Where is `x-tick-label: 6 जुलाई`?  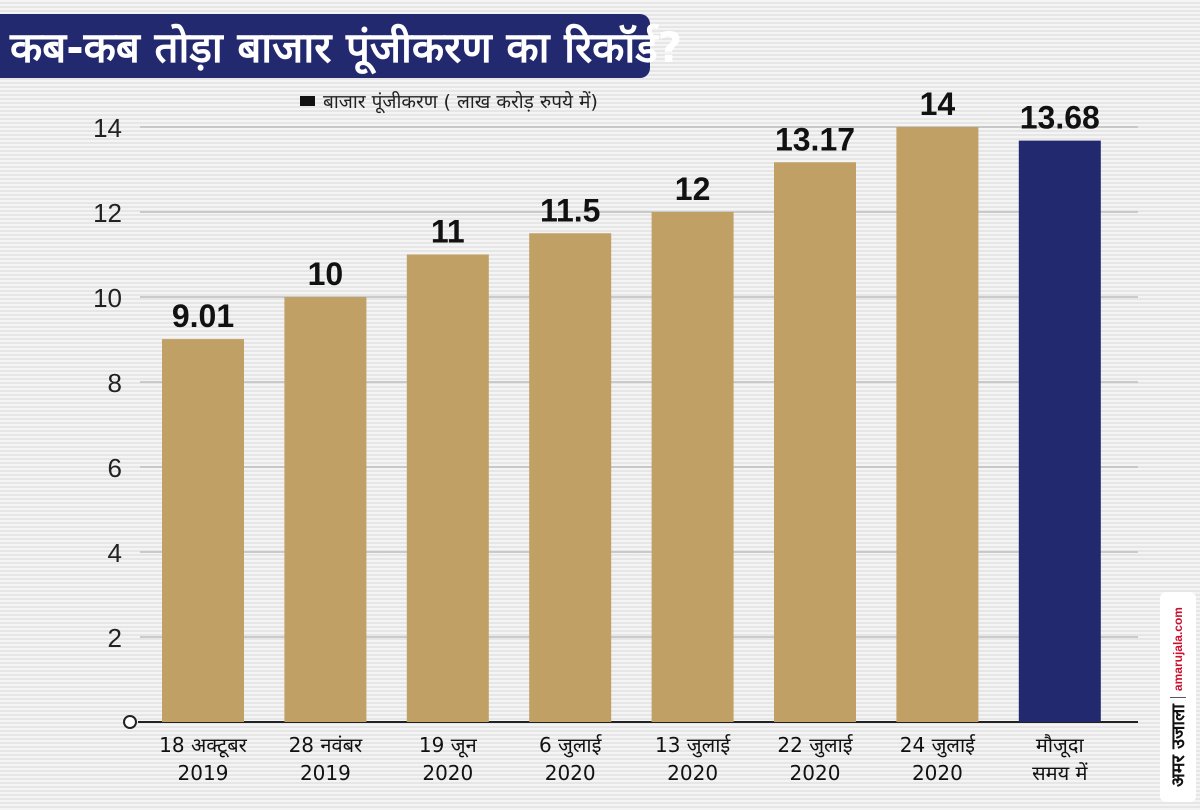
x-tick-label: 6 जुलाई is located at coordinates (571, 745).